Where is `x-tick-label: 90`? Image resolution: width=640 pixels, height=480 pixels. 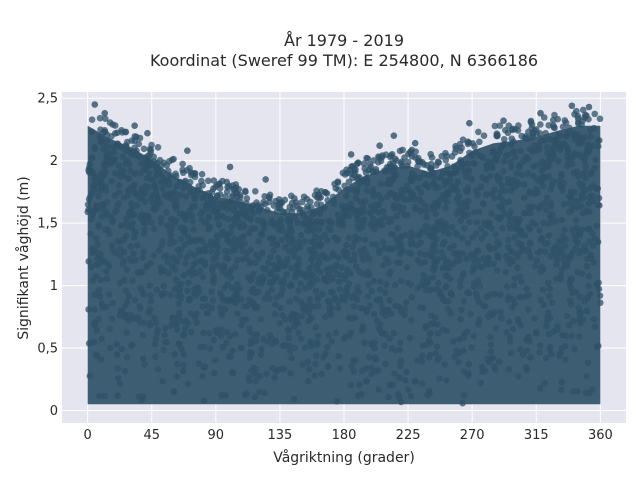
x-tick-label: 90 is located at coordinates (216, 435).